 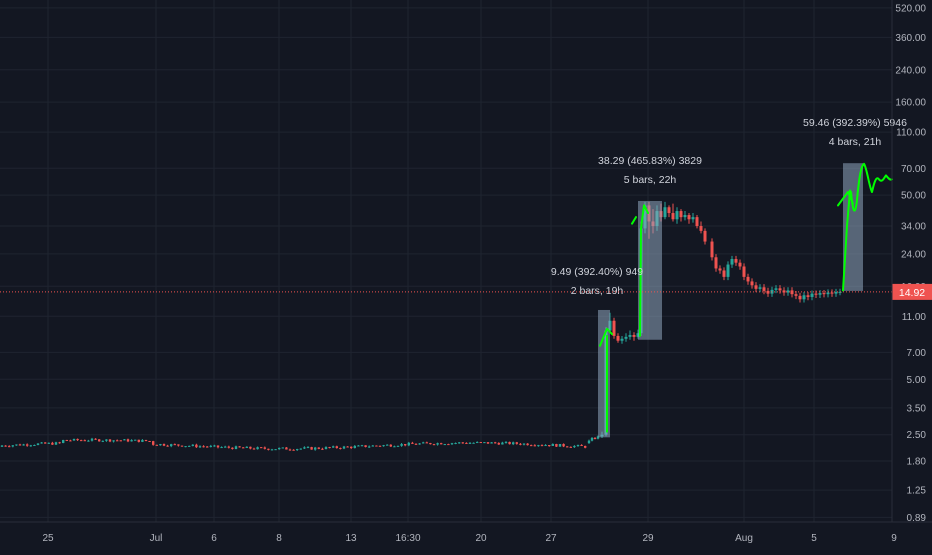 I want to click on measure-label-change: 59.46 (392.39%) 5946, so click(x=855, y=123).